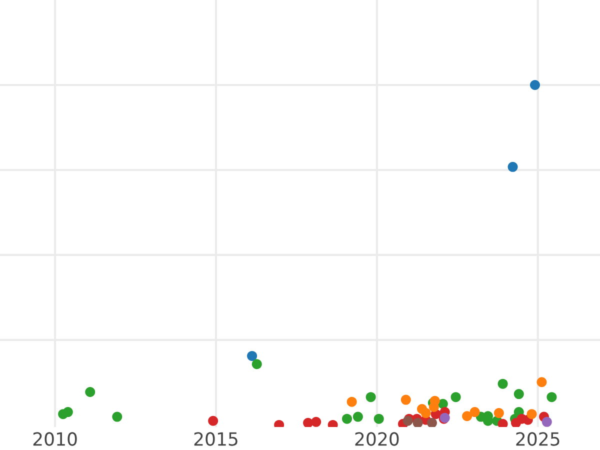 The image size is (600, 450). I want to click on x-tick-label: 2020, so click(377, 439).